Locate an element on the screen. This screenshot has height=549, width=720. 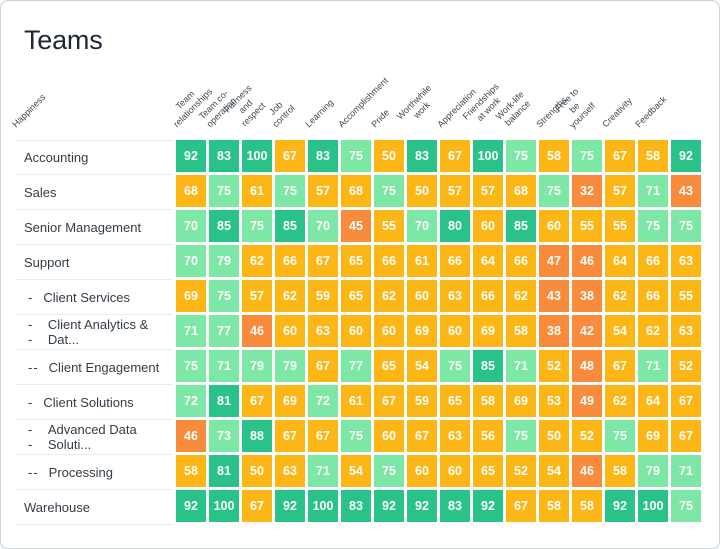
score-cell: 45 is located at coordinates (356, 226).